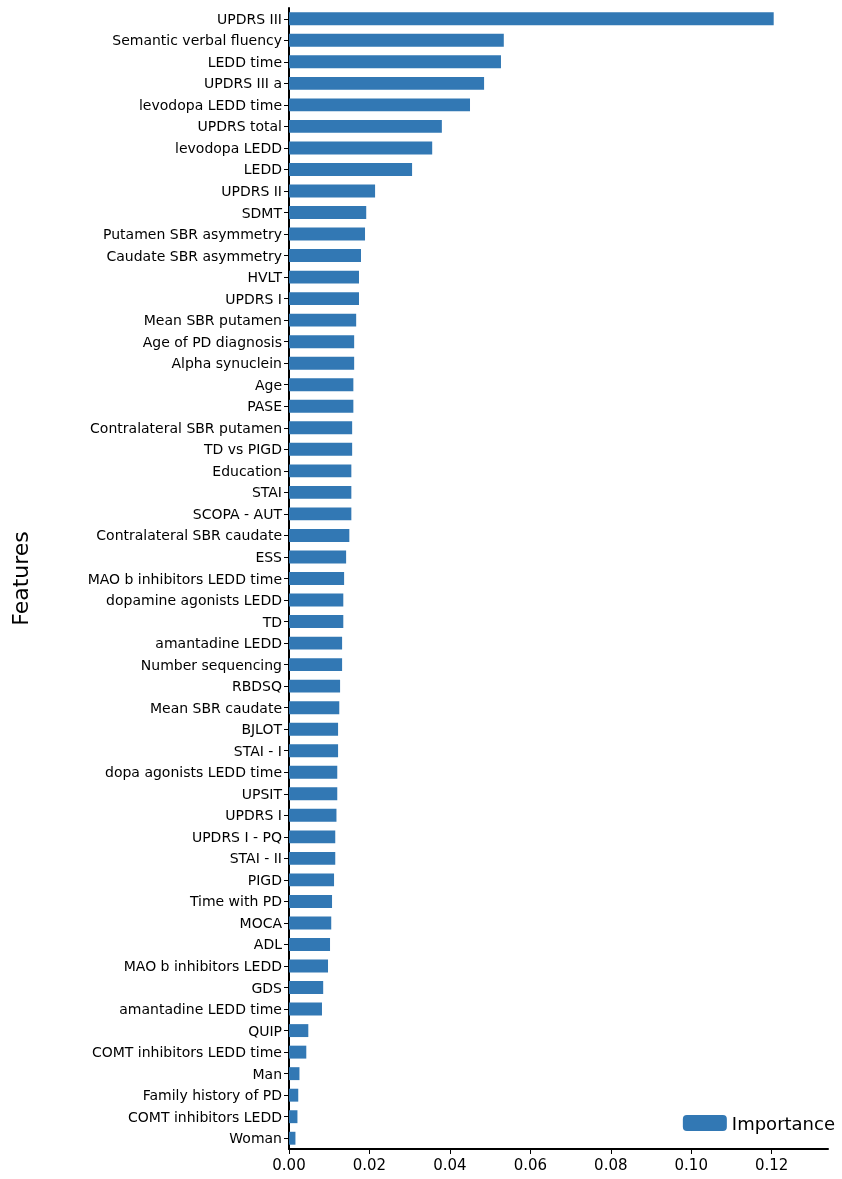 The height and width of the screenshot is (1179, 842). Describe the element at coordinates (242, 449) in the screenshot. I see `y-tick-label: TD vs PIGD` at that location.